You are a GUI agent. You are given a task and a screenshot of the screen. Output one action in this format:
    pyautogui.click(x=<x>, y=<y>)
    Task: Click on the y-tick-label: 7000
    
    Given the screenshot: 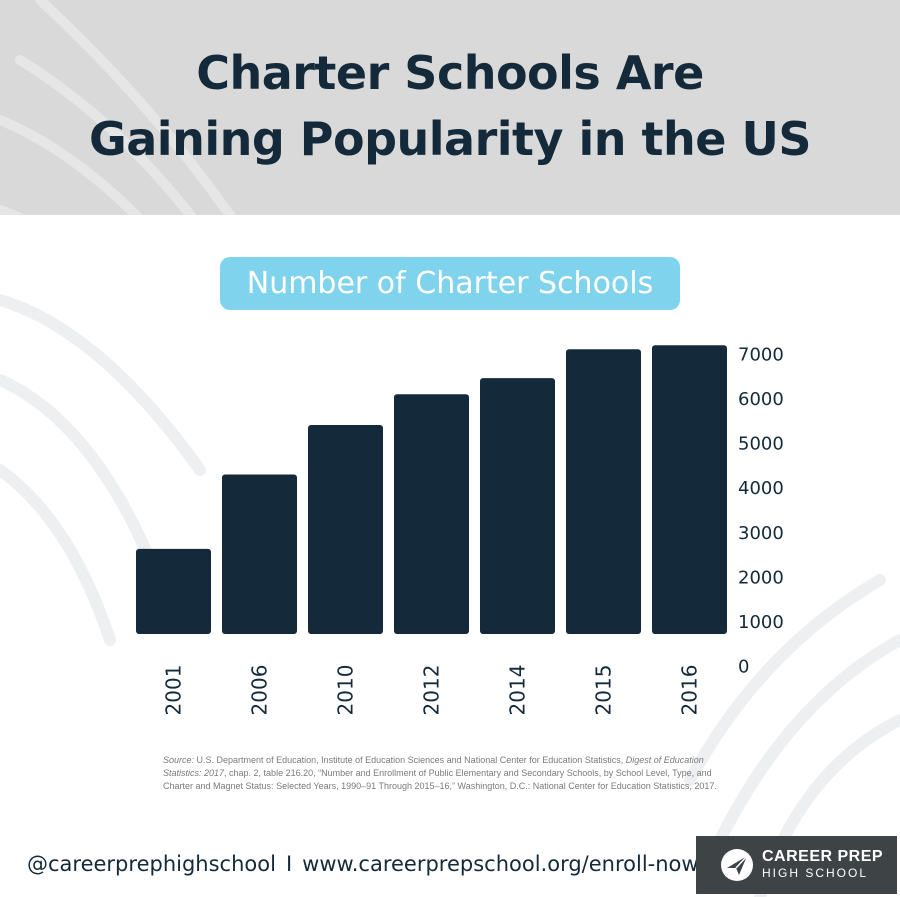 What is the action you would take?
    pyautogui.click(x=761, y=355)
    